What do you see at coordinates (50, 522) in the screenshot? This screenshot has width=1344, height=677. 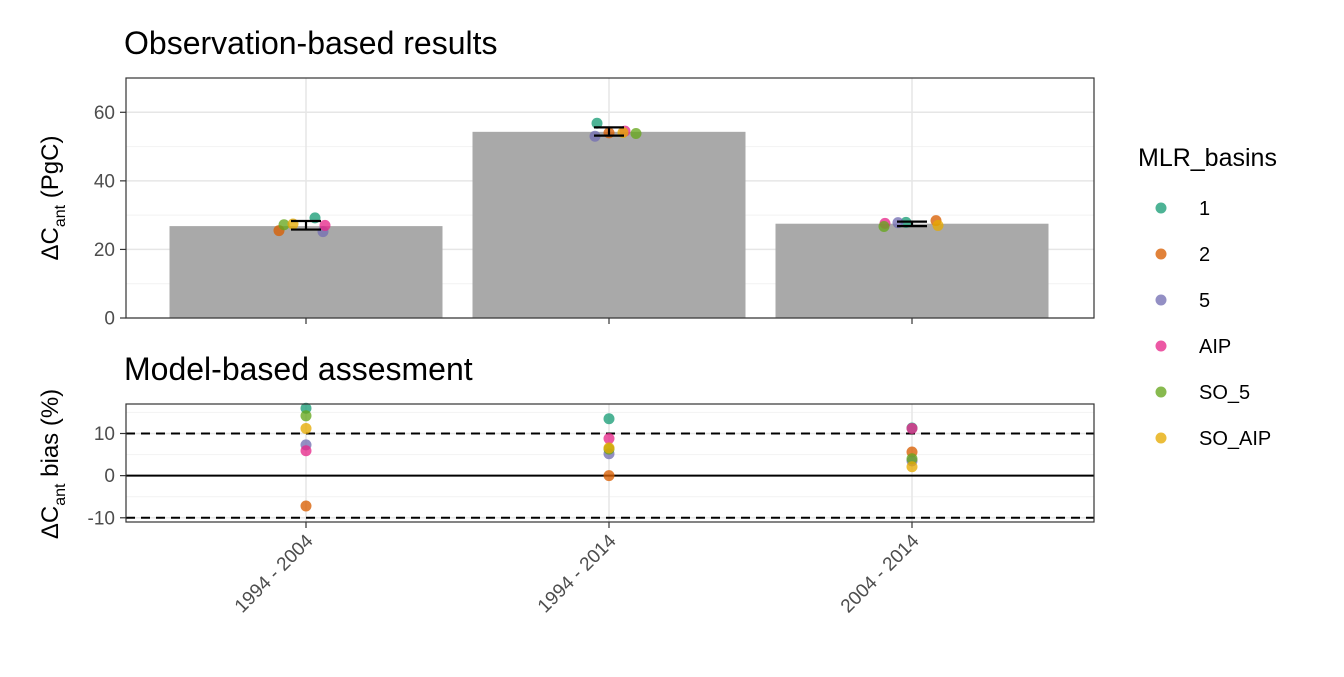 I see `bottom-y-axis-label-main: ΔC` at bounding box center [50, 522].